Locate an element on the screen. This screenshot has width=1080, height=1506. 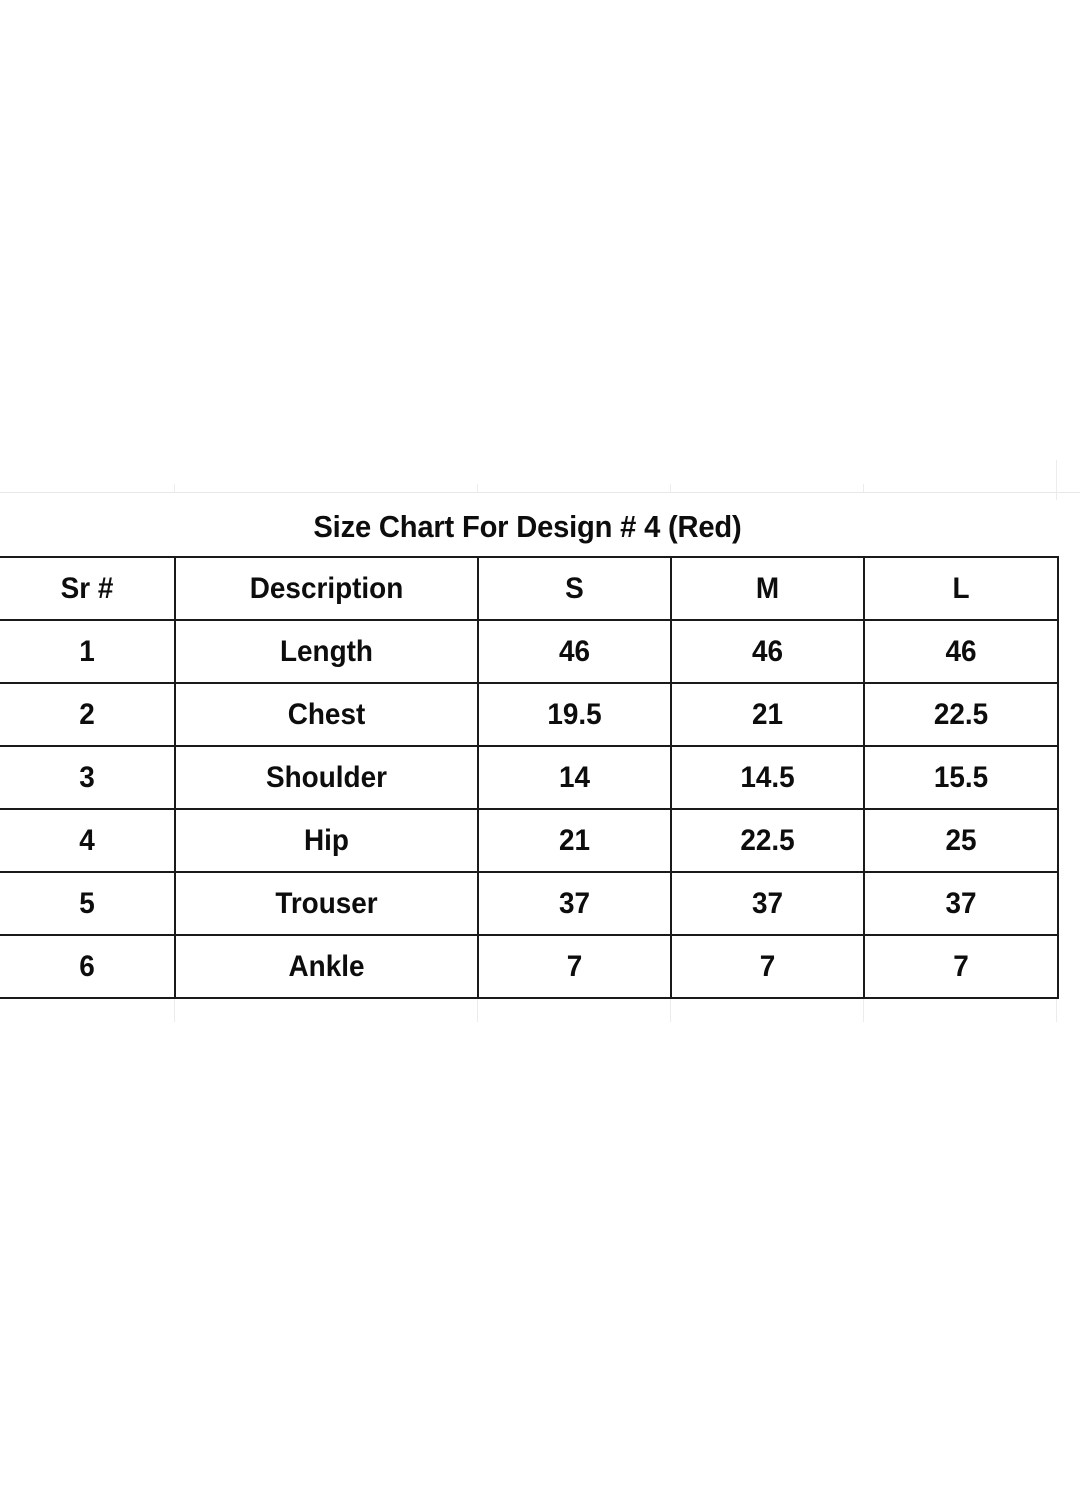
cell-description: Length is located at coordinates (326, 651).